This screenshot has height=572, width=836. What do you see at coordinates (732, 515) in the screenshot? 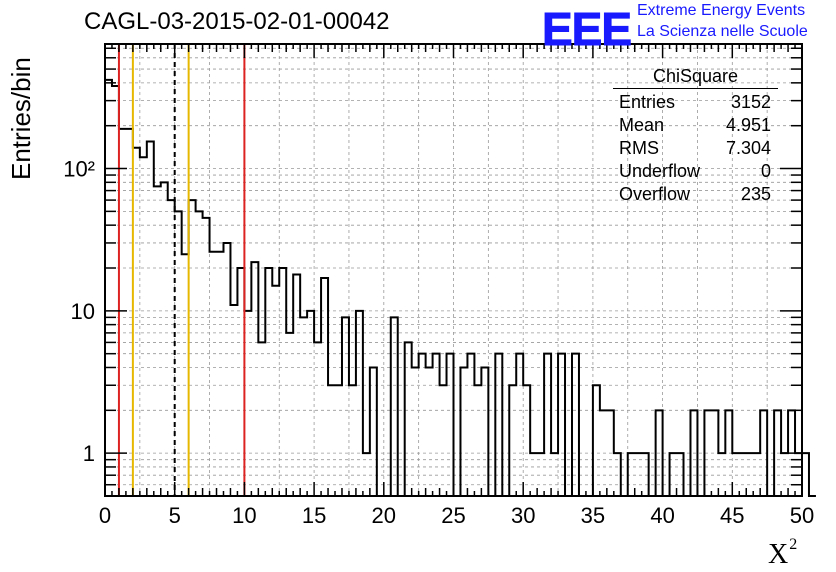
I see `x-tick-label: 45` at bounding box center [732, 515].